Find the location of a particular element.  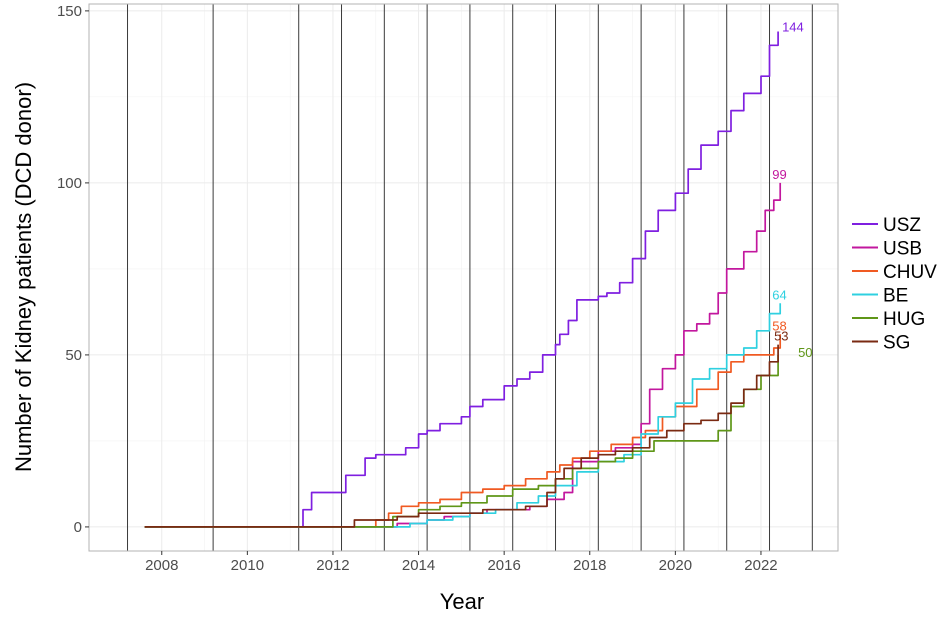

x-axis-title: Year is located at coordinates (462, 601).